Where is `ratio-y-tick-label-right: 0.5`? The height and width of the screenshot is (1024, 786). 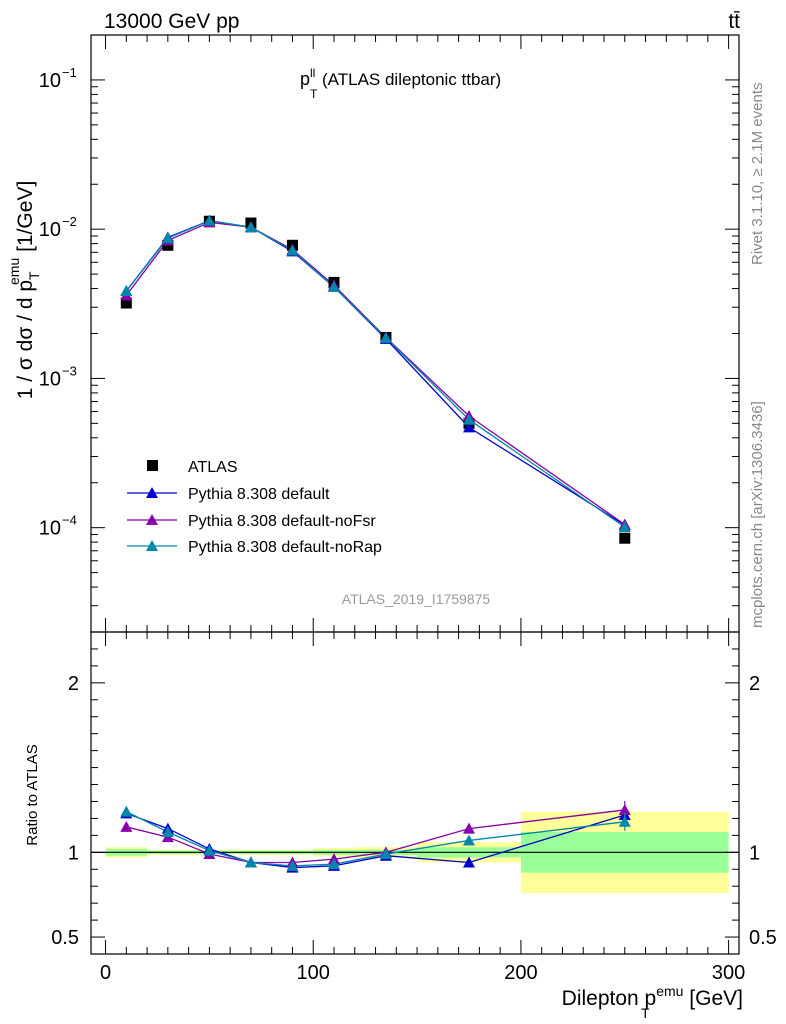
ratio-y-tick-label-right: 0.5 is located at coordinates (763, 938).